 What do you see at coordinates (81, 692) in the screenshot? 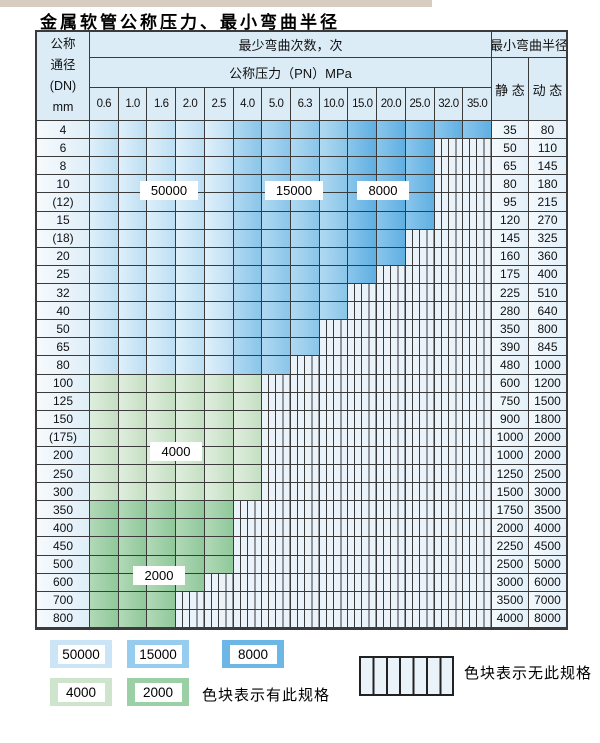
I see `legend-swatch-label: 4000` at bounding box center [81, 692].